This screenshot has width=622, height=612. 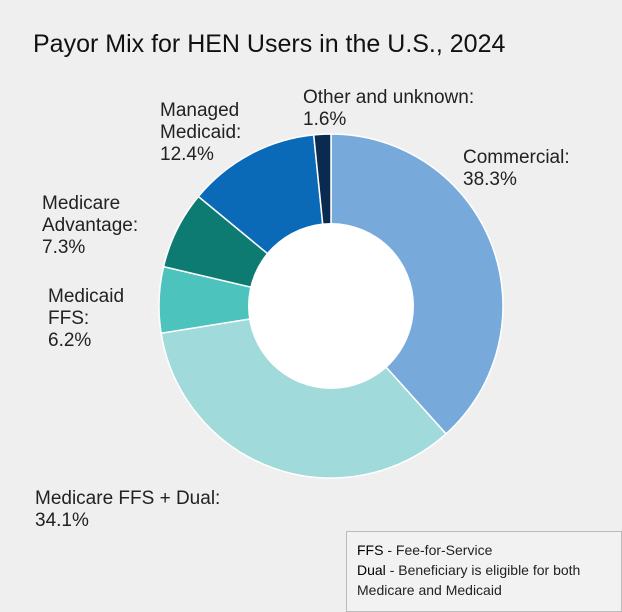 What do you see at coordinates (64, 247) in the screenshot?
I see `value-label: 7.3%` at bounding box center [64, 247].